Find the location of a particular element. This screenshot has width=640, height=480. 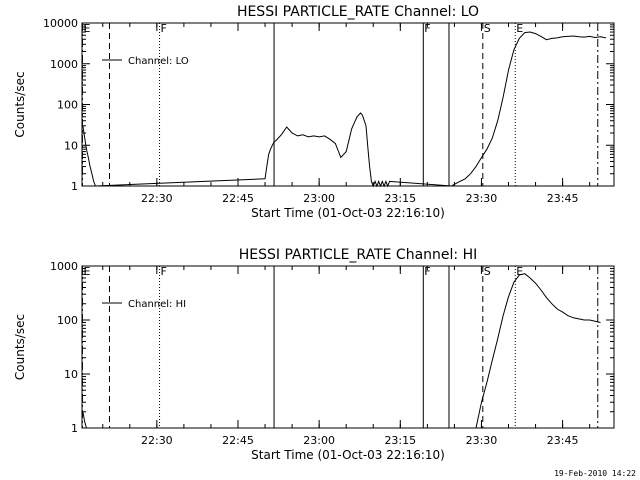

y-tick-label: 10000 is located at coordinates (60, 23).